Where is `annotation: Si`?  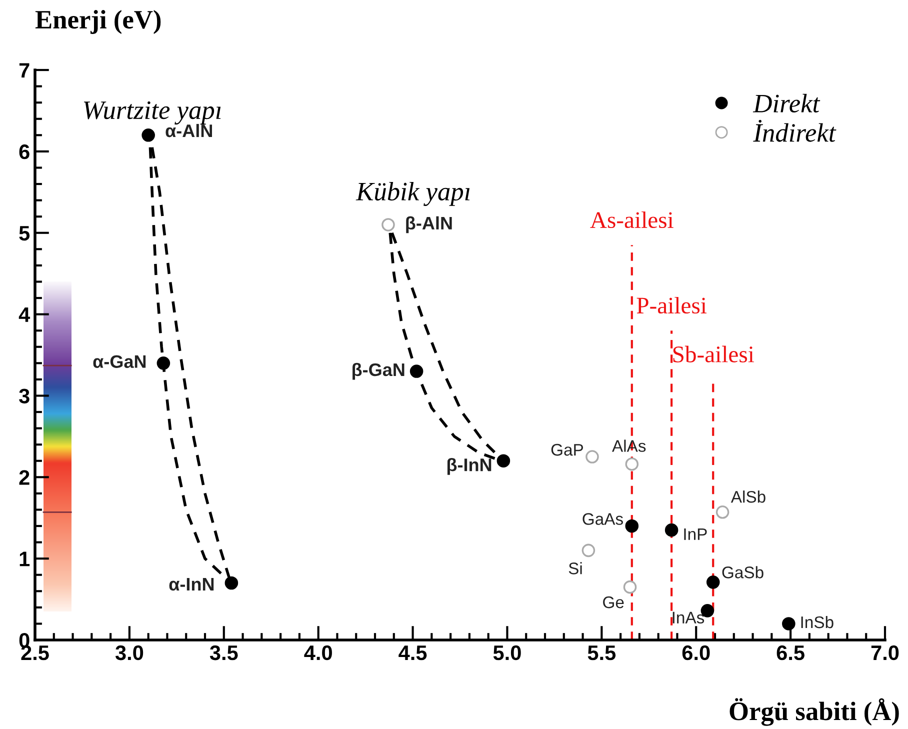
annotation: Si is located at coordinates (575, 568).